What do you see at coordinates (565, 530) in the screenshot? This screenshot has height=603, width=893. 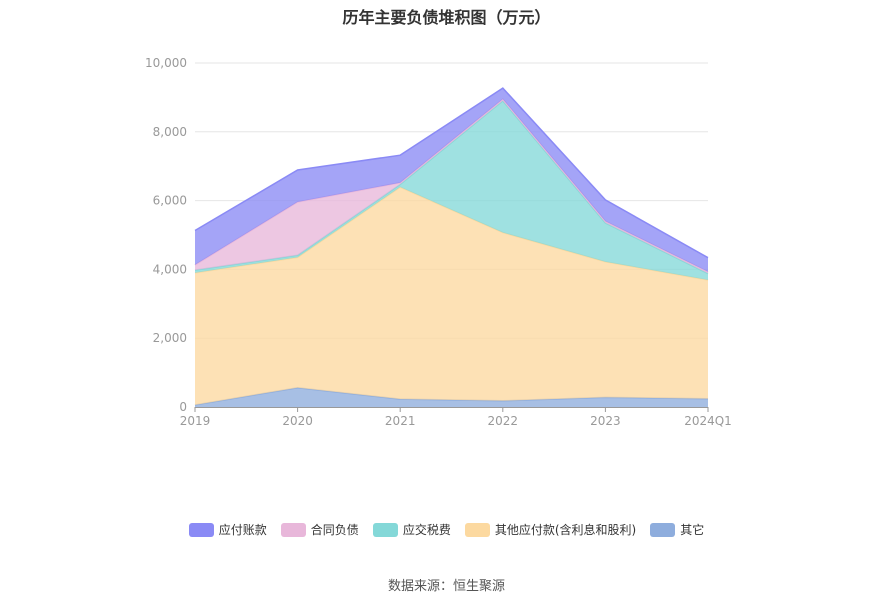 I see `legend-label: 其他应付款(含利息和股利)` at bounding box center [565, 530].